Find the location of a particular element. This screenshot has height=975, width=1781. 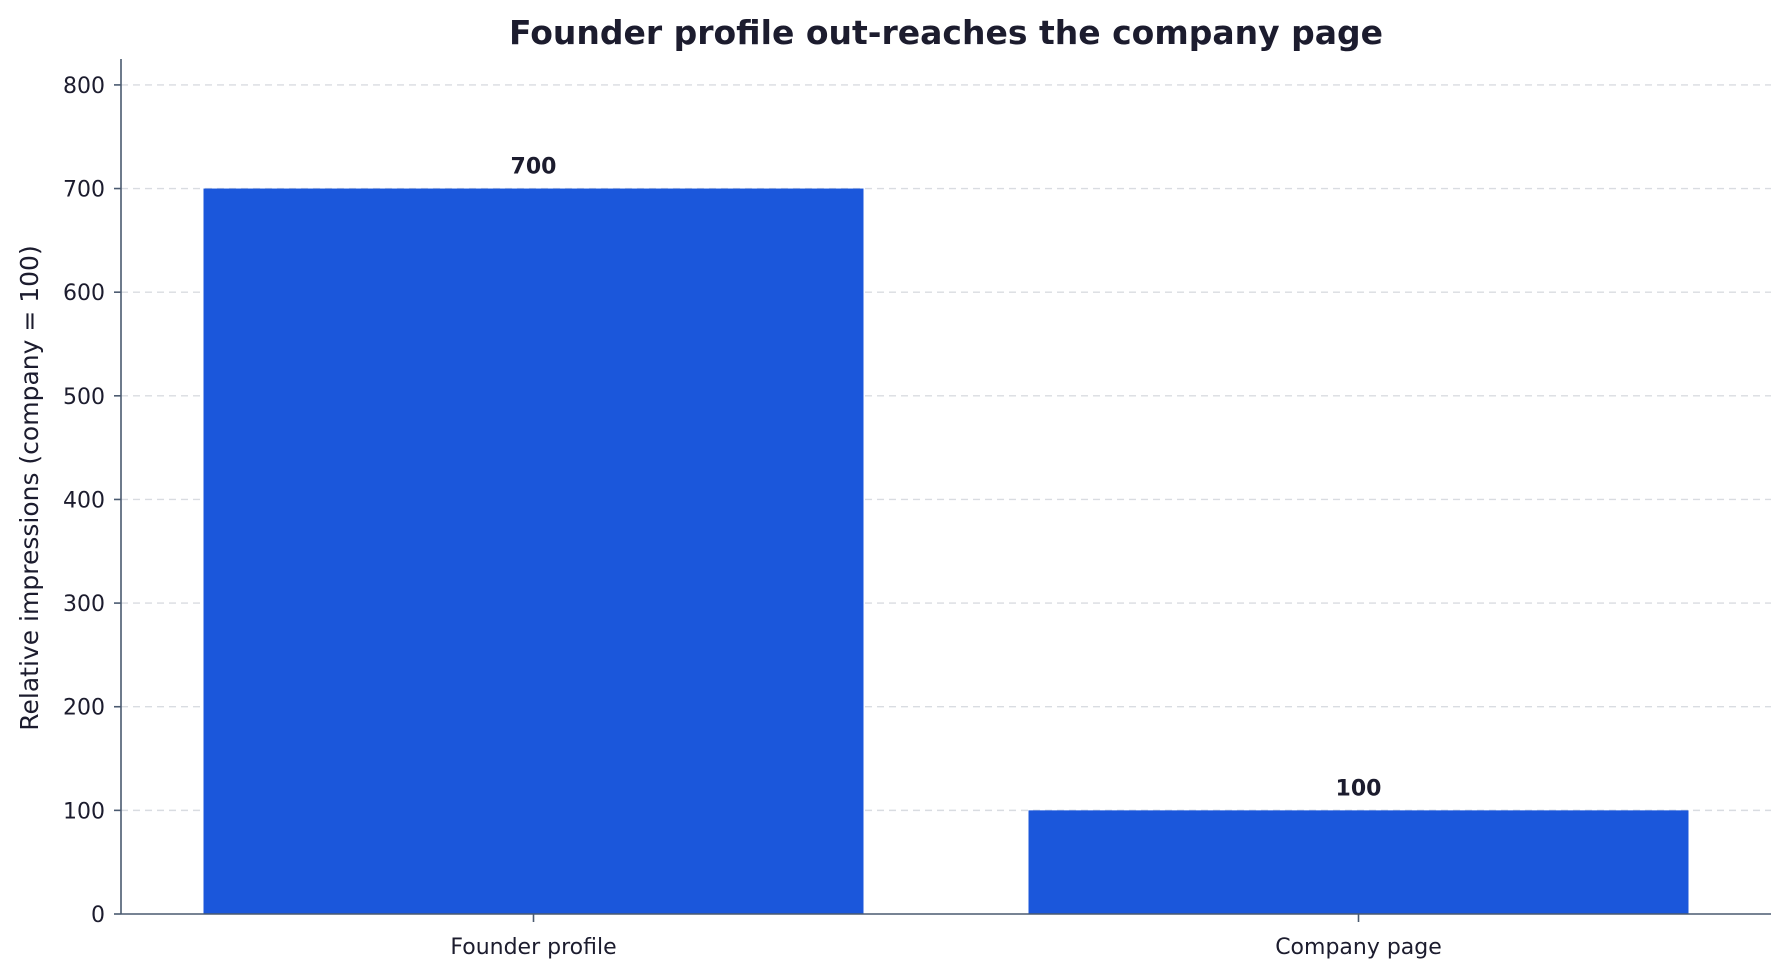

x-tick-label: Founder profile is located at coordinates (533, 947).